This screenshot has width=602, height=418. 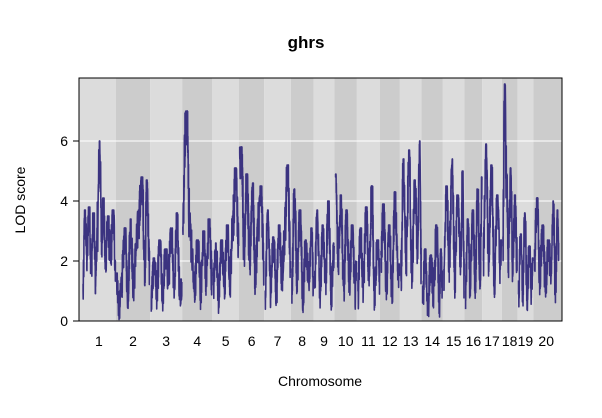 What do you see at coordinates (69, 231) in the screenshot?
I see `y-axis: 0 2 4 6` at bounding box center [69, 231].